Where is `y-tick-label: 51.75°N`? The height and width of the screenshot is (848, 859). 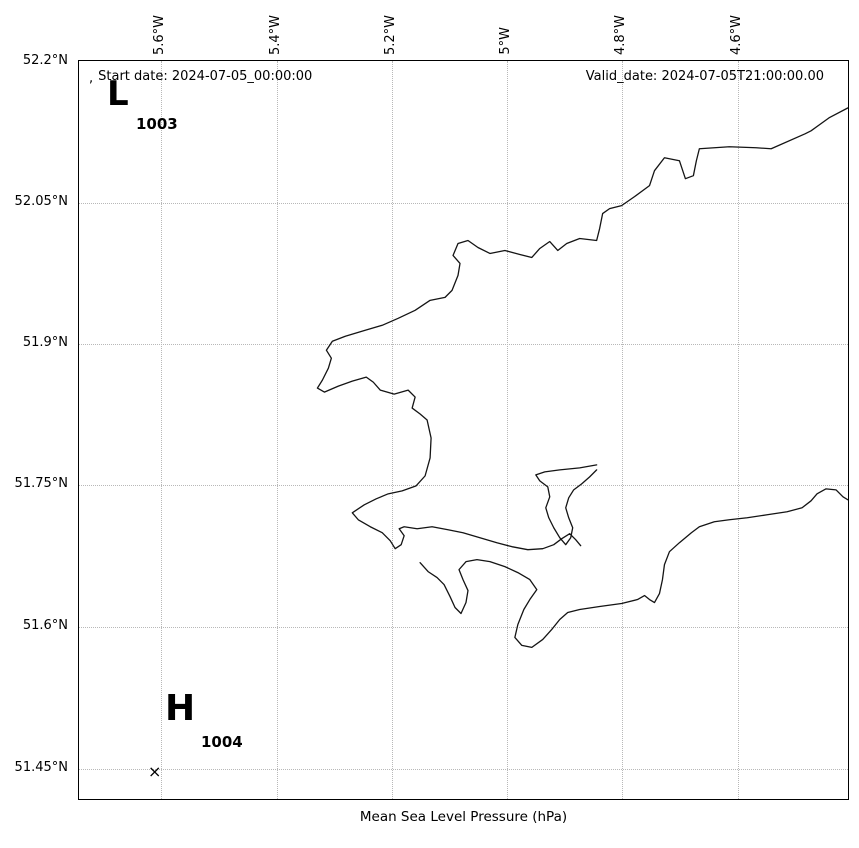 y-tick-label: 51.75°N is located at coordinates (41, 483).